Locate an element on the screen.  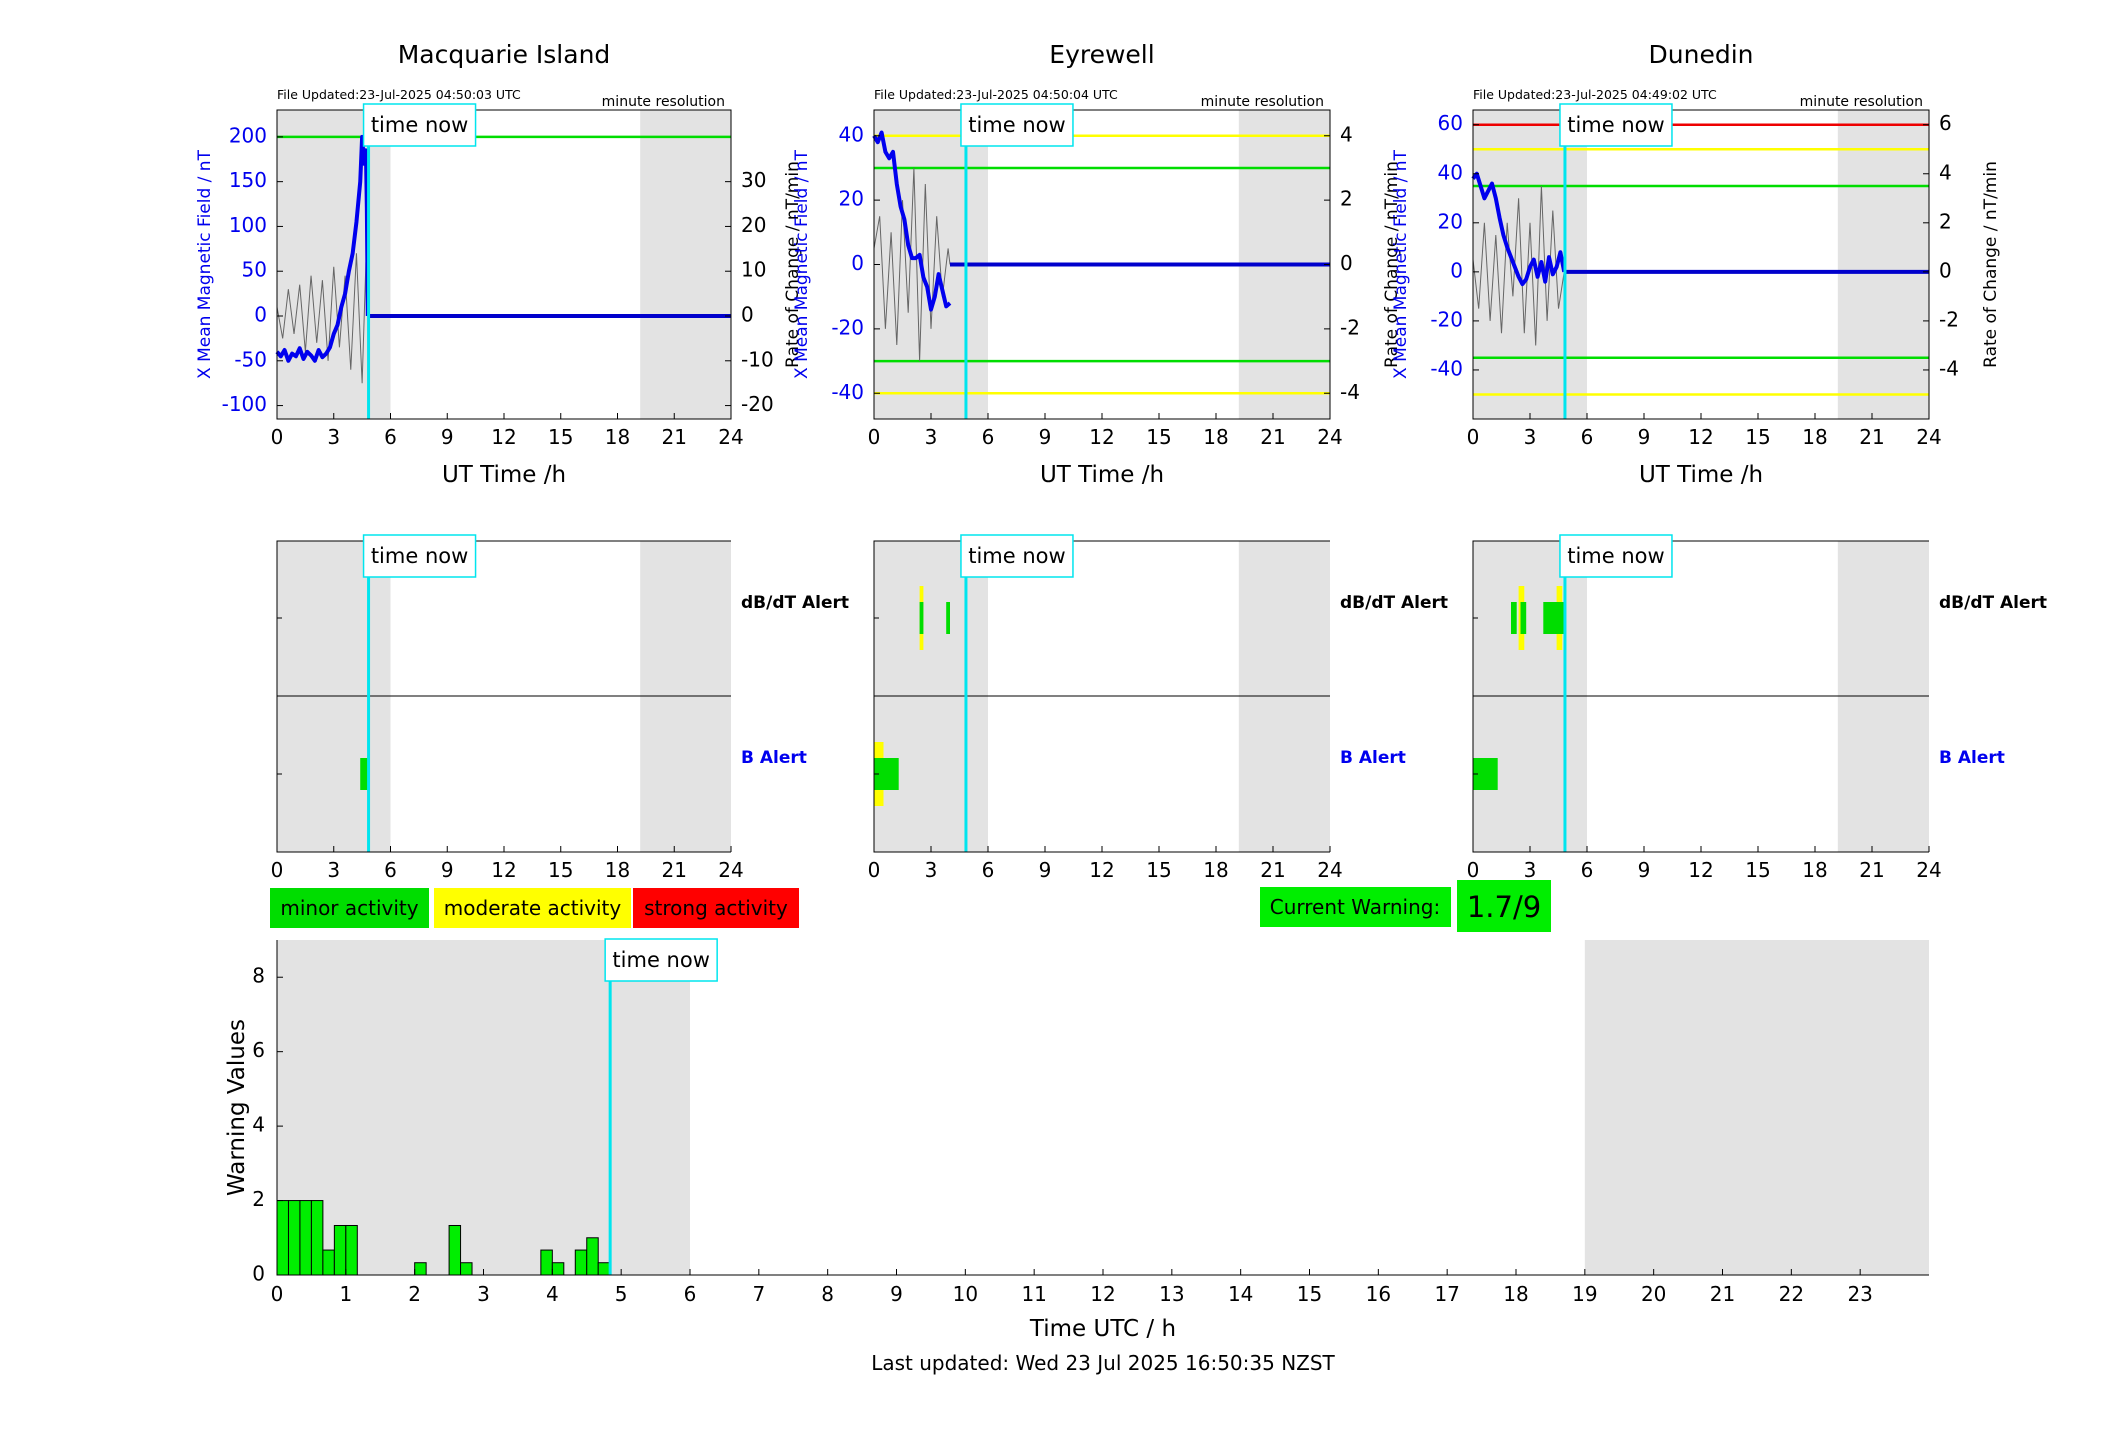
dunedin-ytick-right-label-2: 0 is located at coordinates (1945, 270).